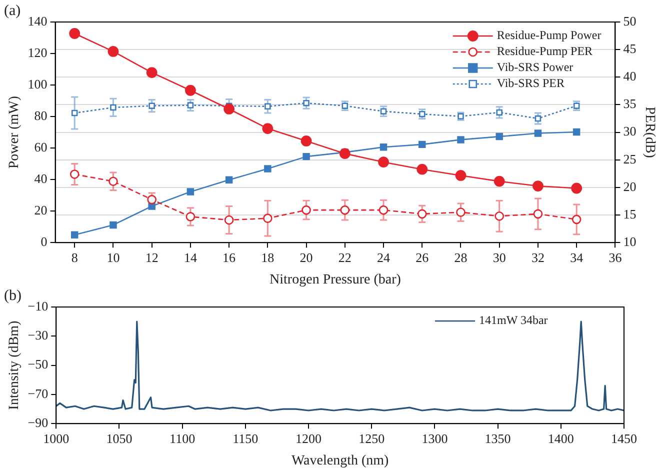 The height and width of the screenshot is (471, 664). What do you see at coordinates (371, 438) in the screenshot?
I see `x-tick-label: 1250` at bounding box center [371, 438].